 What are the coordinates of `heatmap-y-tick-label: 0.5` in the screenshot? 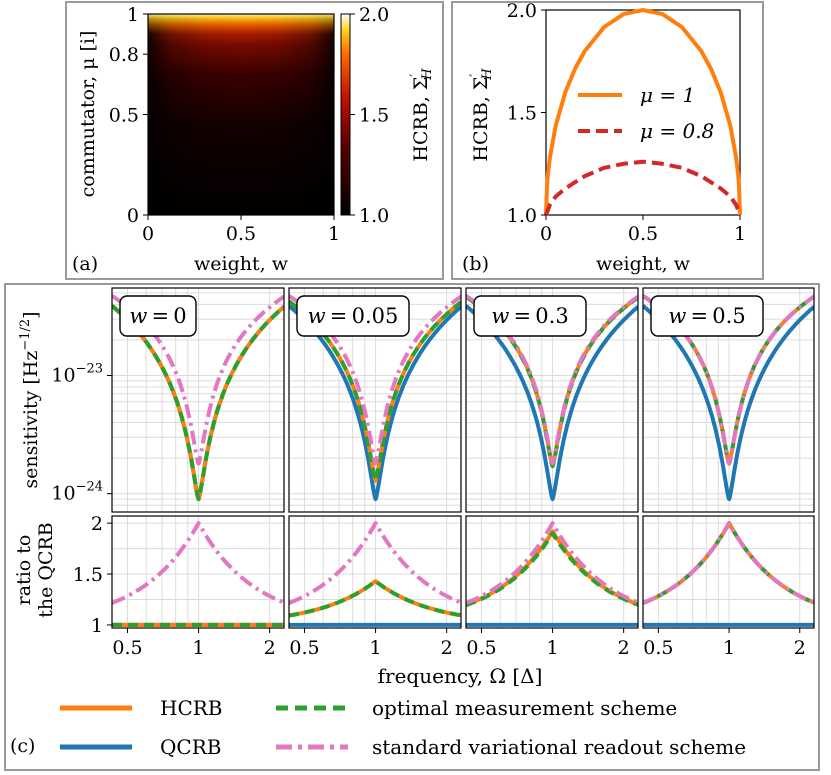 It's located at (124, 116).